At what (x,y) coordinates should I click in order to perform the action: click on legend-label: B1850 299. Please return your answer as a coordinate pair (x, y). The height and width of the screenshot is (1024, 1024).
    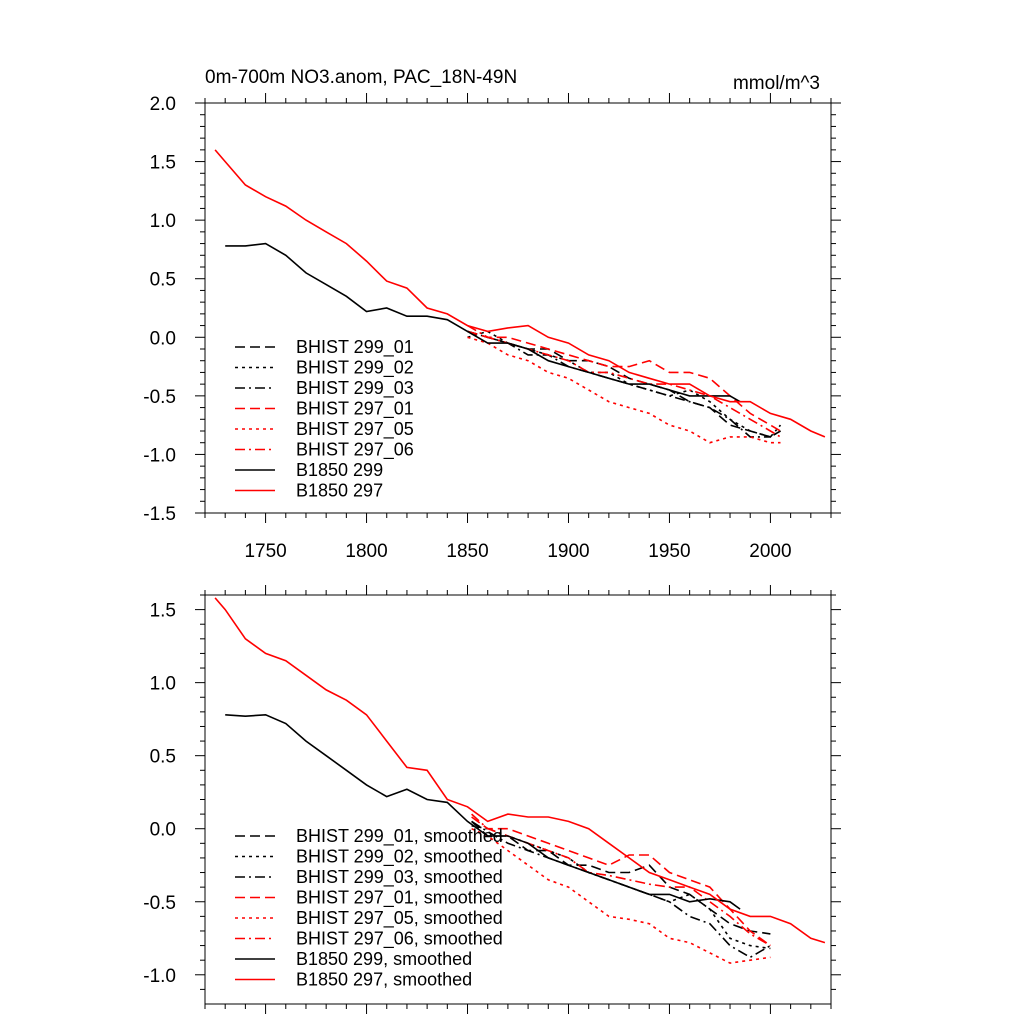
    Looking at the image, I should click on (339, 470).